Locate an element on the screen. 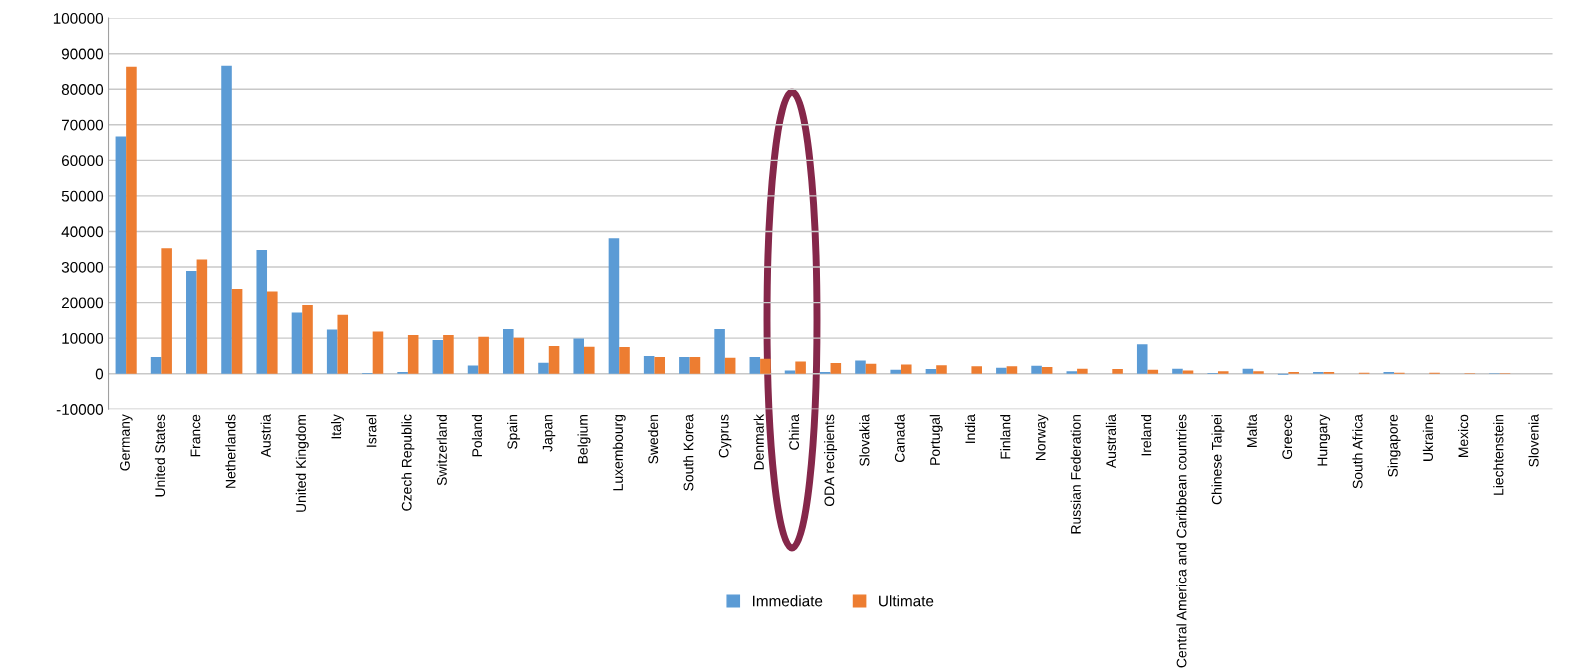  x-tick-label: Netherlands is located at coordinates (230, 451).